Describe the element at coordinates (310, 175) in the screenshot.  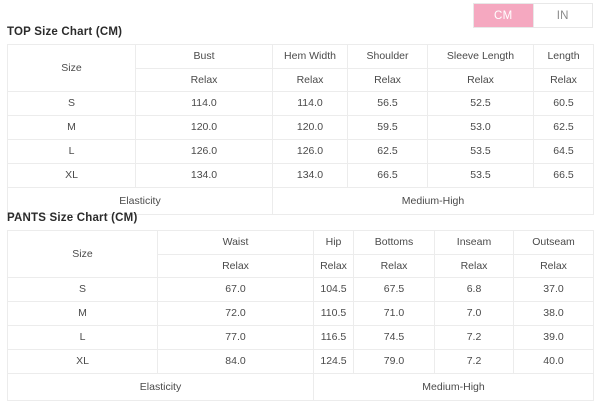
I see `cell-hem-width: 134.0` at that location.